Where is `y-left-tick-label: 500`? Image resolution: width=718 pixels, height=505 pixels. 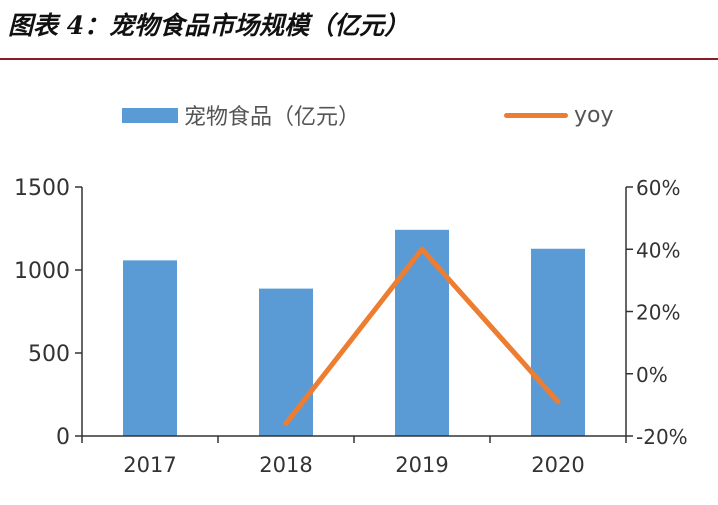
y-left-tick-label: 500 is located at coordinates (49, 354).